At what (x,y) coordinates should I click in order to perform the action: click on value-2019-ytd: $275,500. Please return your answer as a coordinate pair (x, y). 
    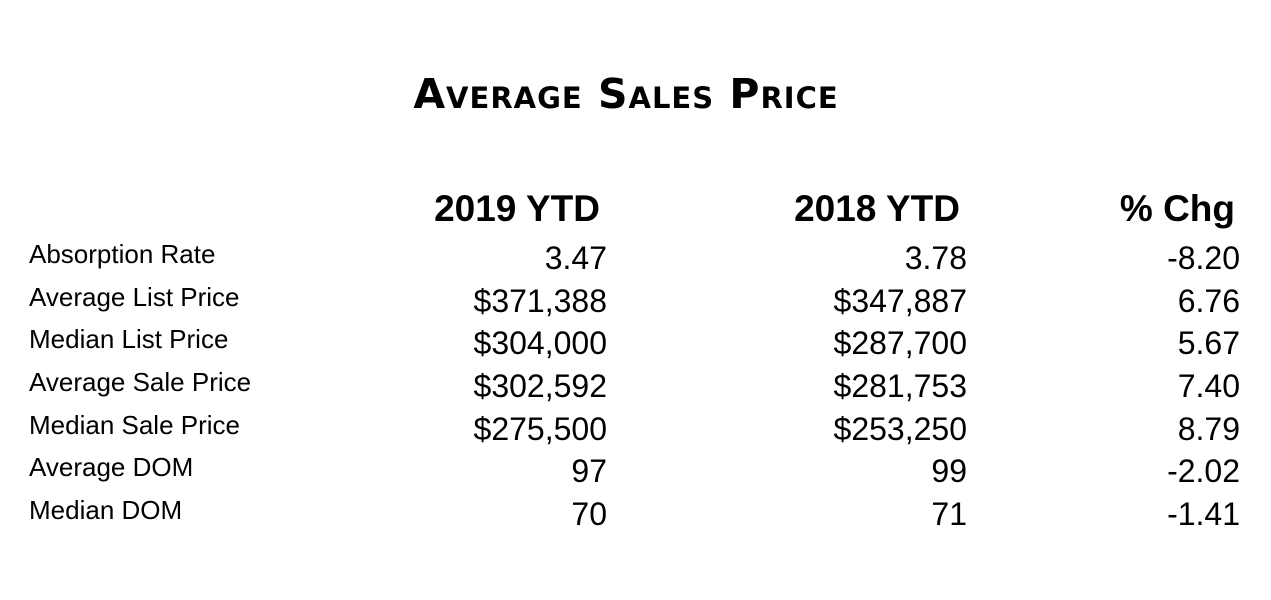
    Looking at the image, I should click on (540, 428).